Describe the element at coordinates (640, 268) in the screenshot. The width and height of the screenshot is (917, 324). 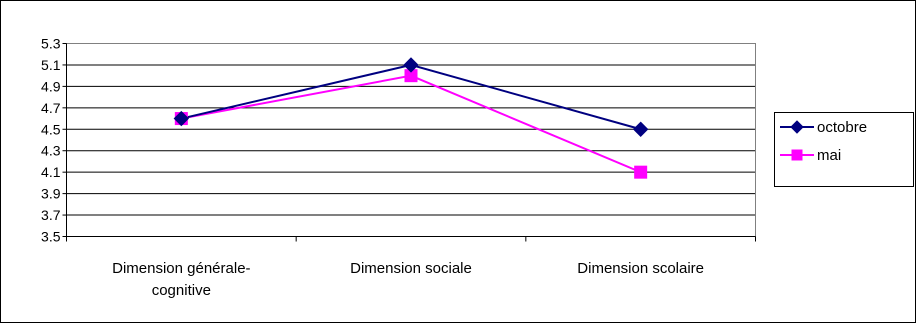
I see `x-tick-label: Dimension scolaire` at that location.